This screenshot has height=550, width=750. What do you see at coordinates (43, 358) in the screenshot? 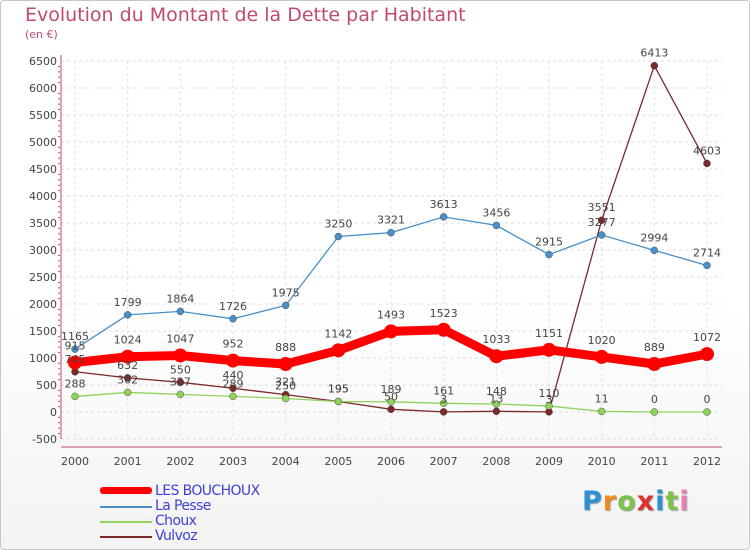
I see `y-tick-label: 1000` at bounding box center [43, 358].